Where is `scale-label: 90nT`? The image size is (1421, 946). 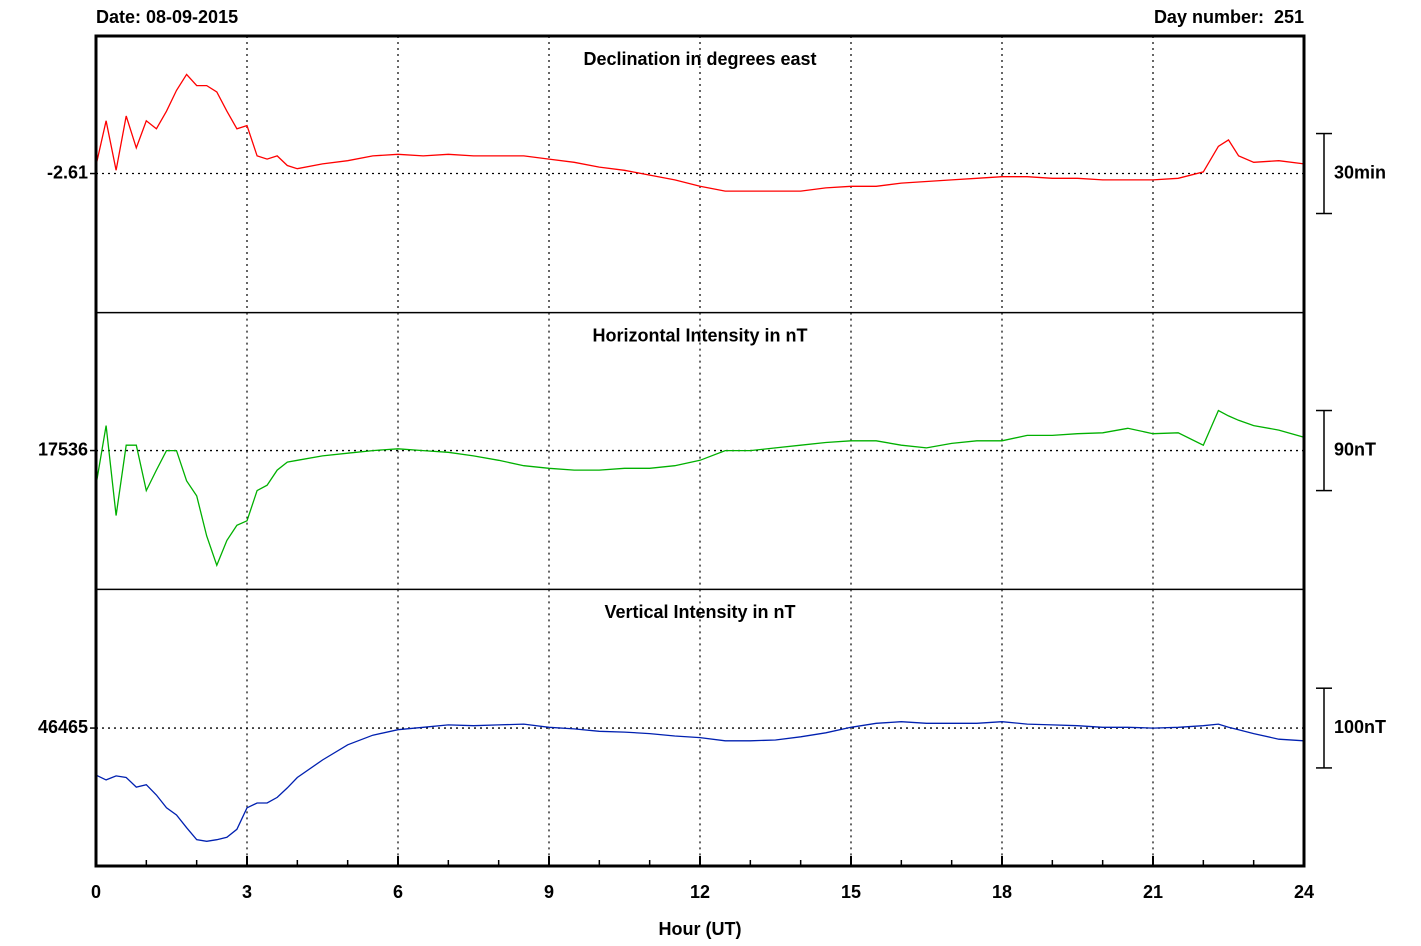 scale-label: 90nT is located at coordinates (1355, 449).